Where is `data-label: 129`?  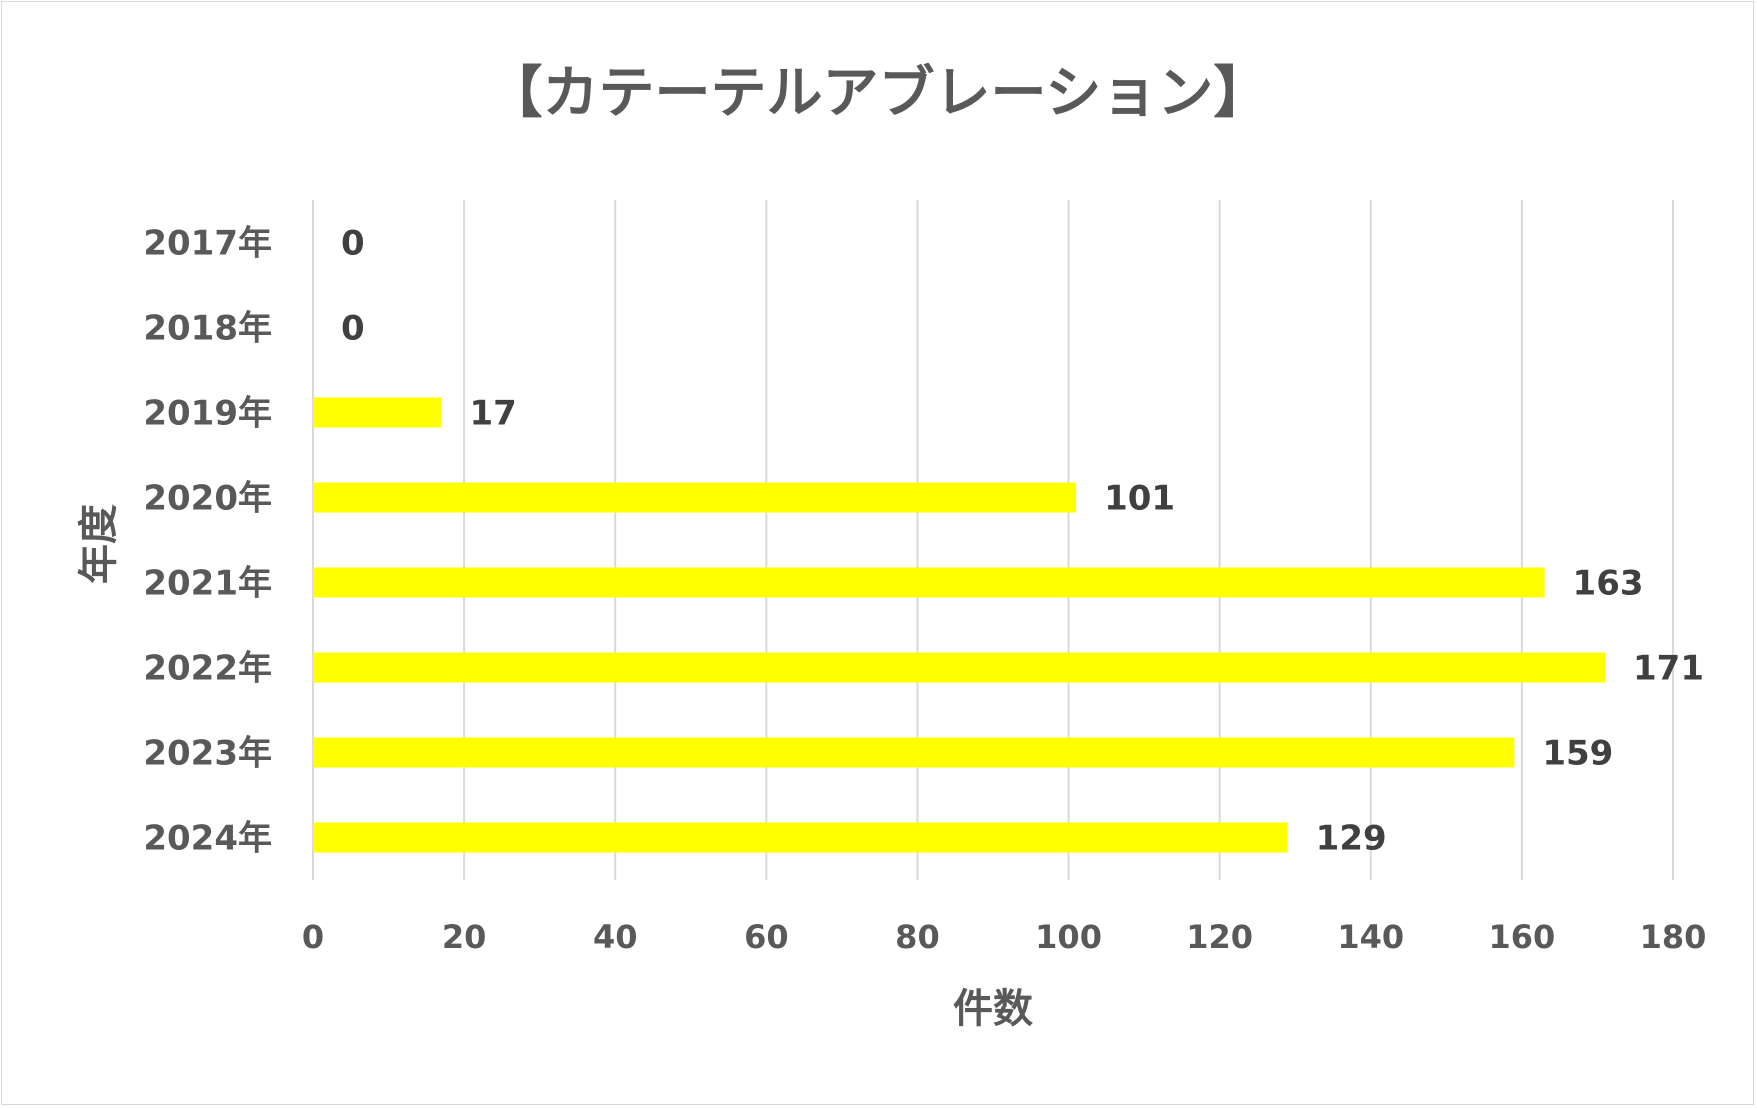
data-label: 129 is located at coordinates (1351, 839).